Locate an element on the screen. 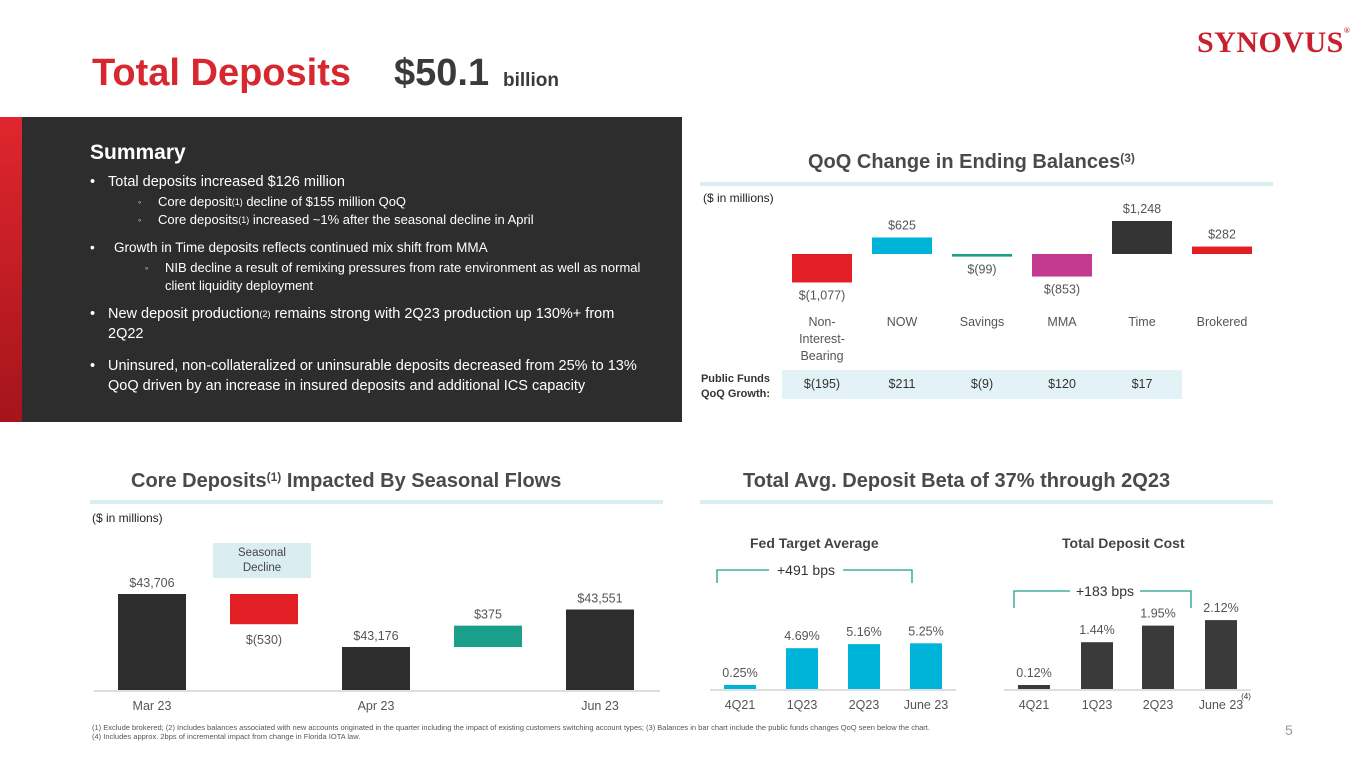 This screenshot has width=1365, height=768. cost-value-label: 1.95% is located at coordinates (1157, 614).